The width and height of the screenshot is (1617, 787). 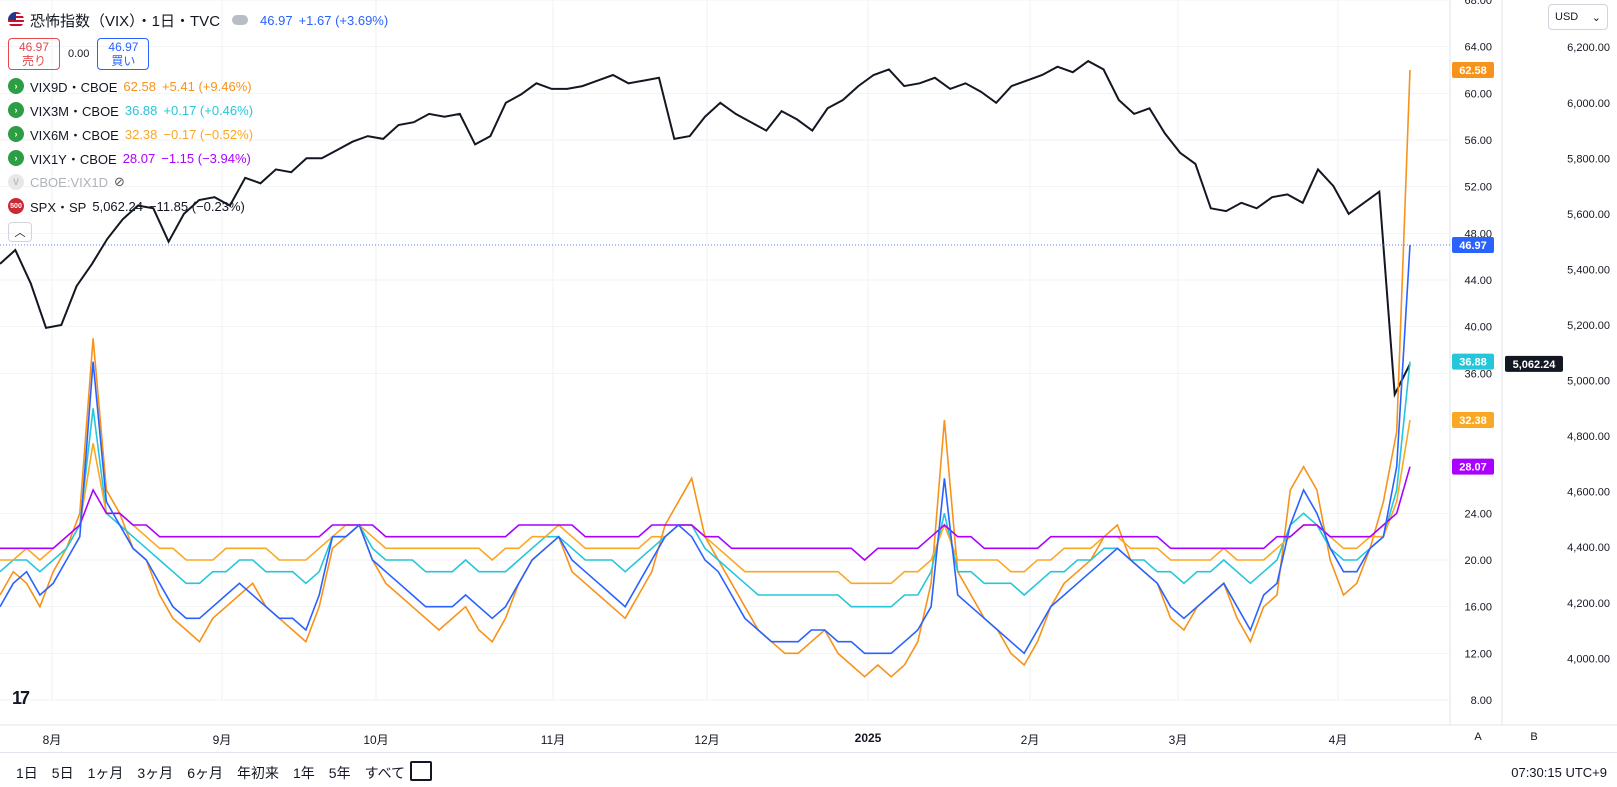 I want to click on price-tag-label: 46.97, so click(x=1473, y=246).